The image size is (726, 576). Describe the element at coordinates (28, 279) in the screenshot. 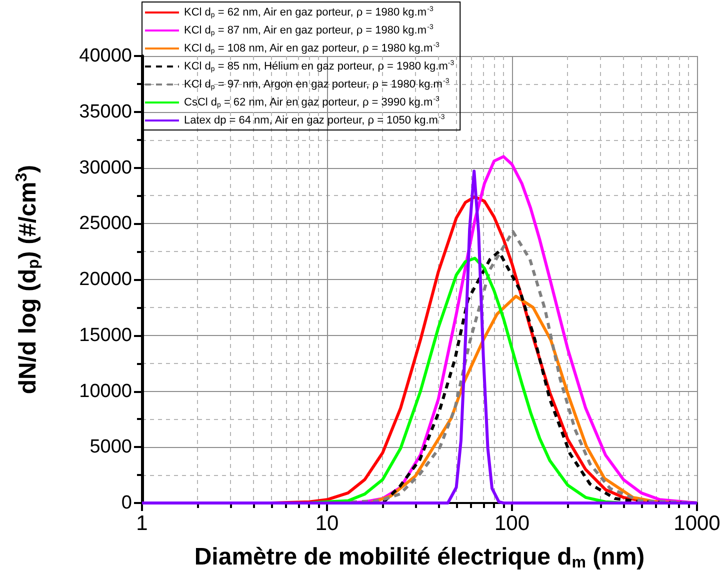

I see `y-axis-title: dN/d log (dp) (#/cm3)` at that location.